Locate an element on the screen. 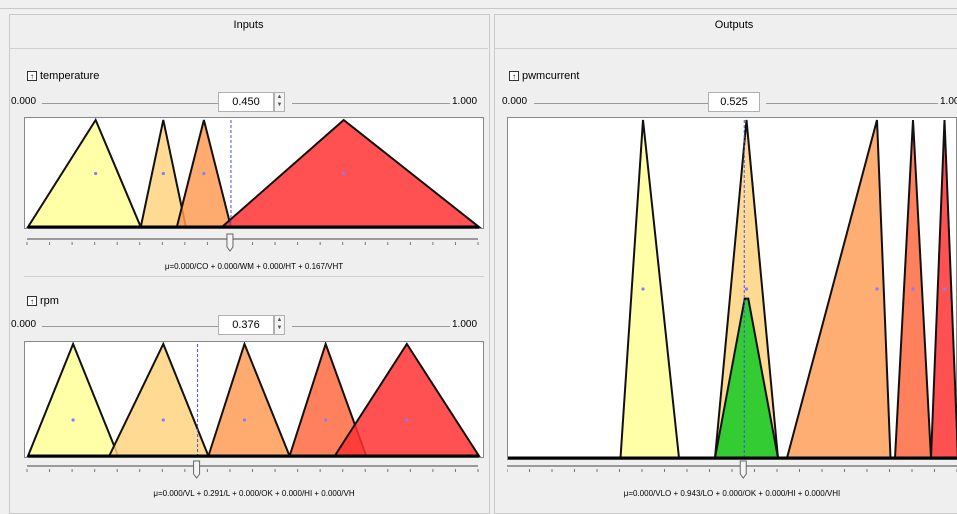 The image size is (957, 514). temperature-max-label: 1.000 is located at coordinates (465, 101).